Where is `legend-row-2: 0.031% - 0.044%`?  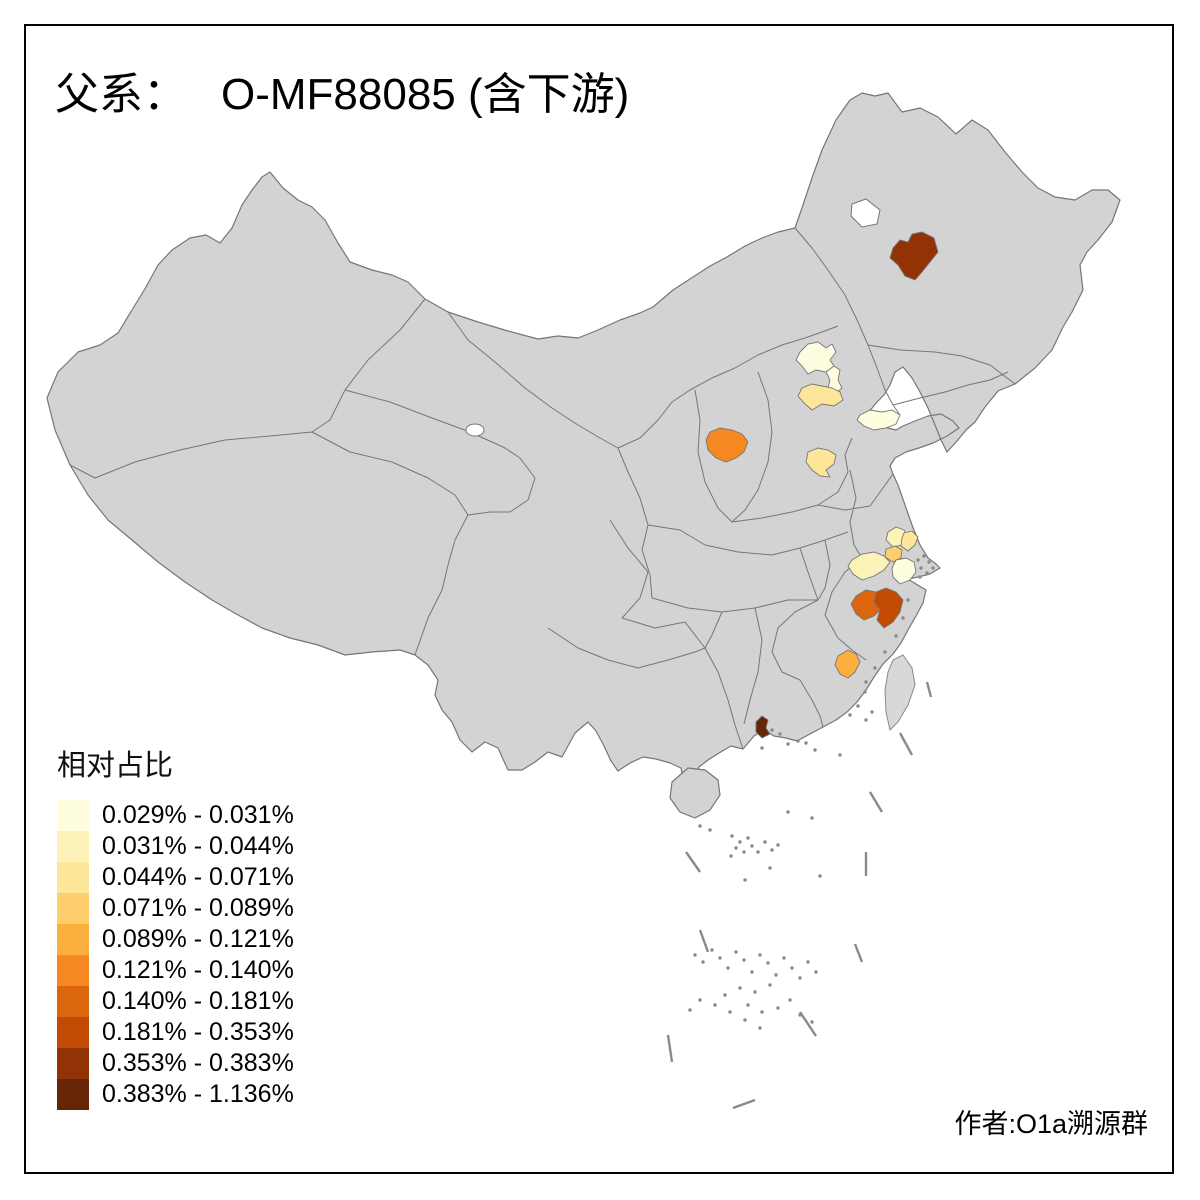 legend-row-2: 0.031% - 0.044% is located at coordinates (175, 846).